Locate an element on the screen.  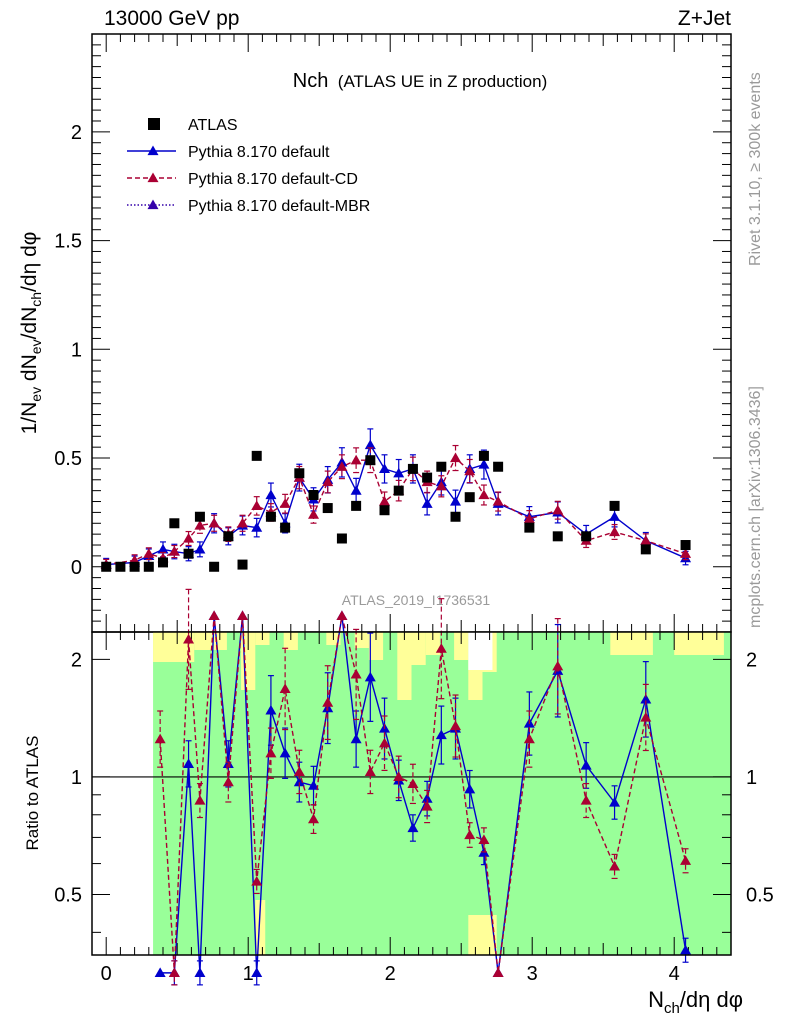
ratio-band-gap is located at coordinates (480, 651).